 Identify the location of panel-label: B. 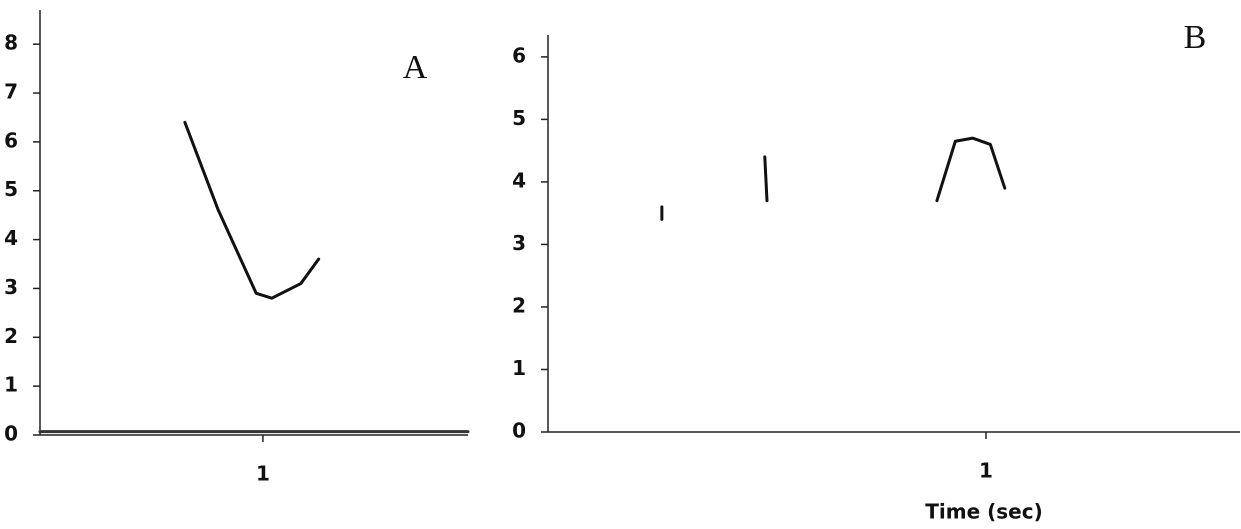
(1195, 37).